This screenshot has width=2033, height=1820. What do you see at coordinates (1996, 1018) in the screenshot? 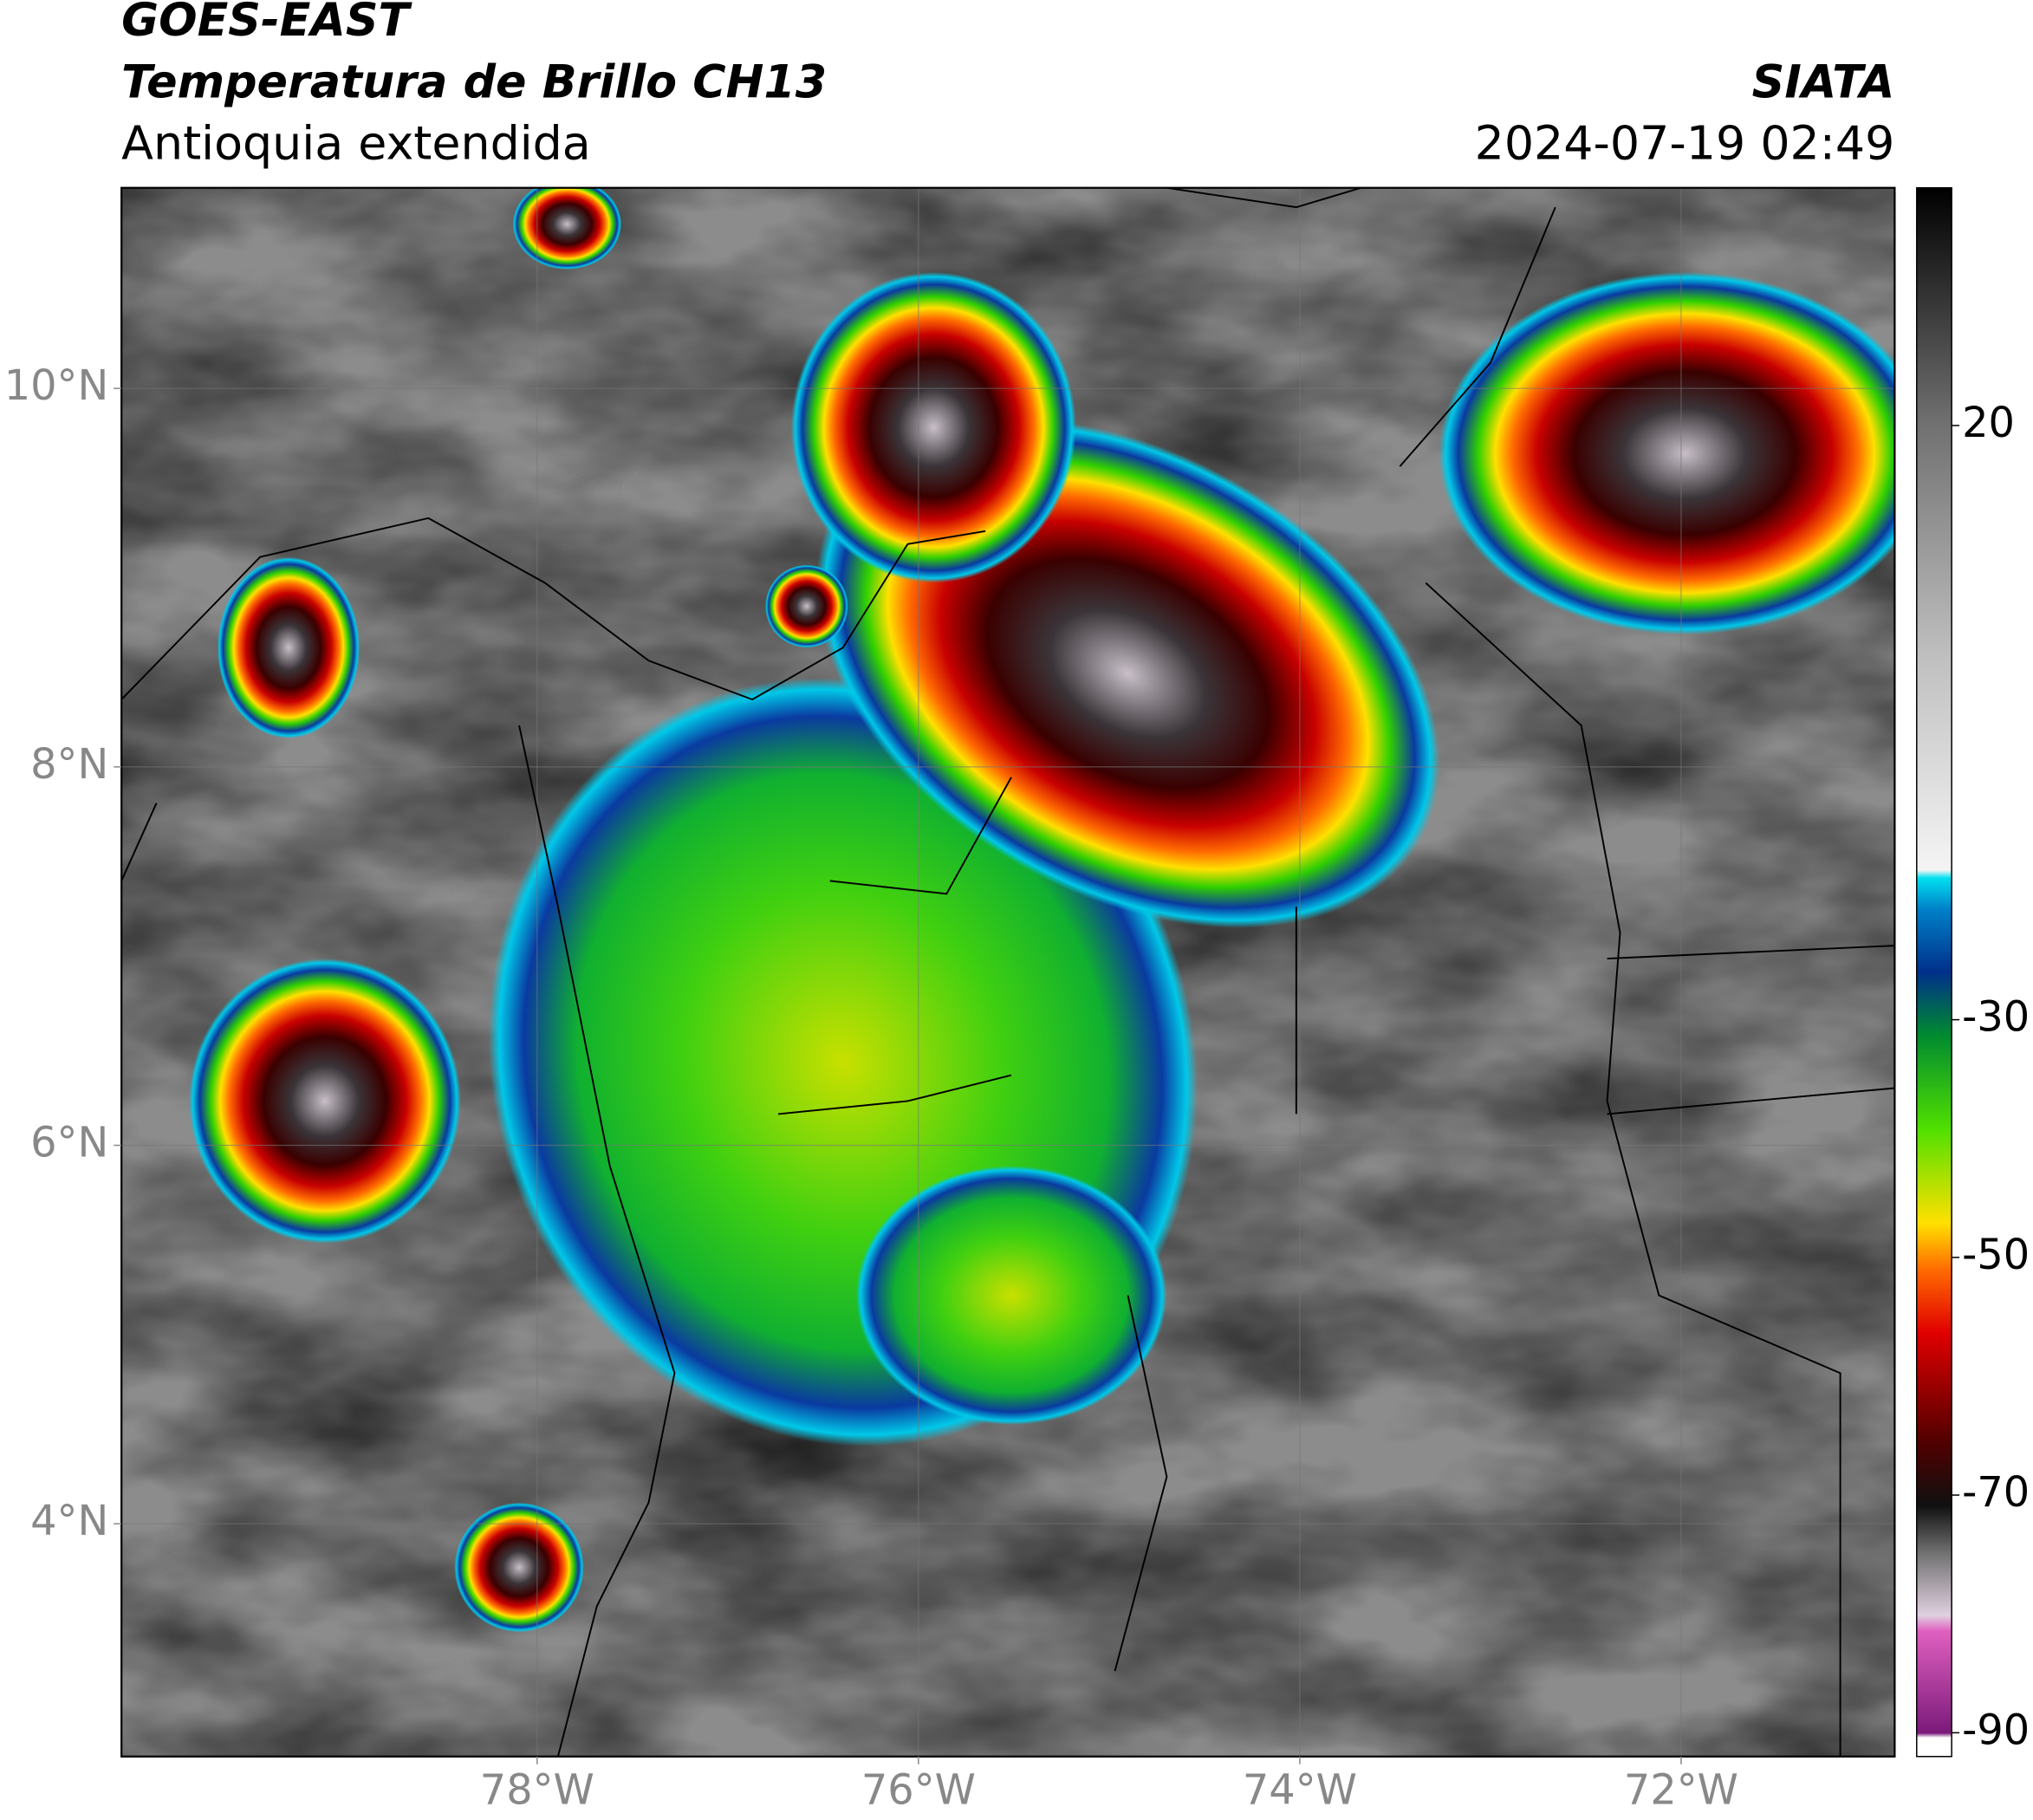
I see `colorbar-tick-label: -30` at bounding box center [1996, 1018].